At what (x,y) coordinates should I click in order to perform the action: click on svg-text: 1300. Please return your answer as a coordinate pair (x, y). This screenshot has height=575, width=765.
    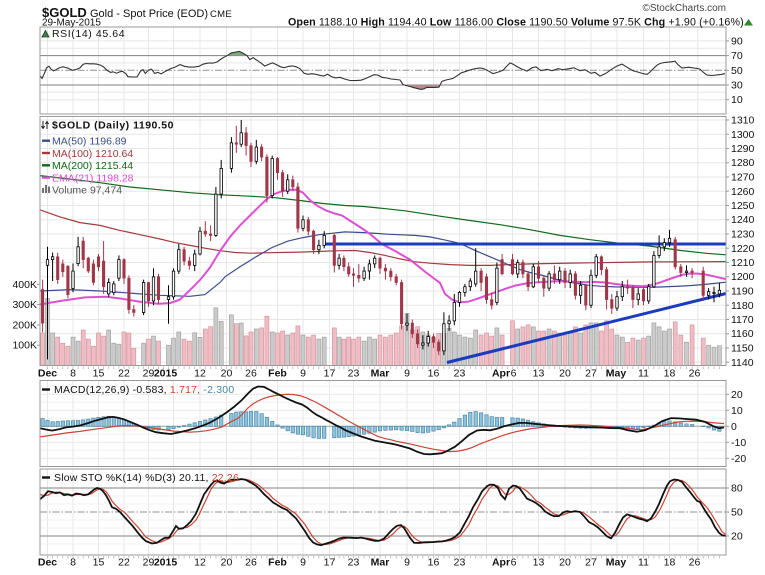
    Looking at the image, I should click on (743, 135).